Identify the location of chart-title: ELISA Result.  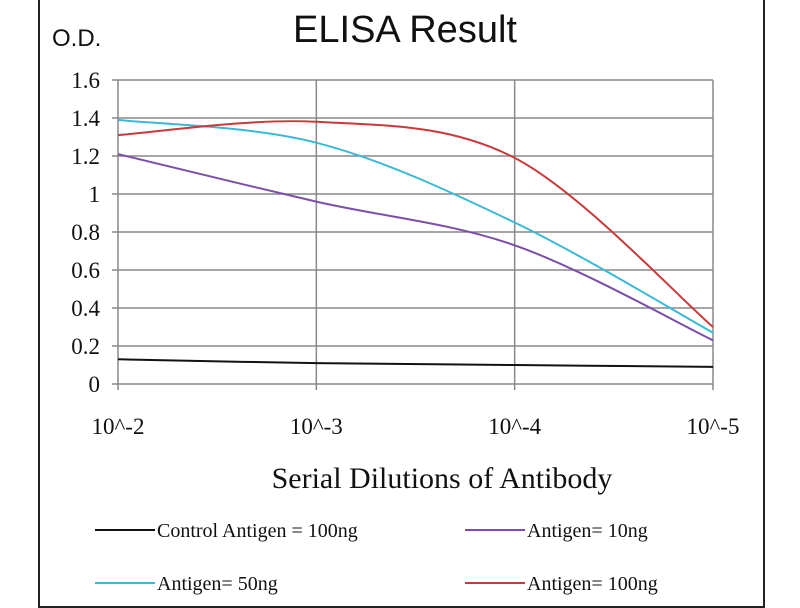
(405, 30).